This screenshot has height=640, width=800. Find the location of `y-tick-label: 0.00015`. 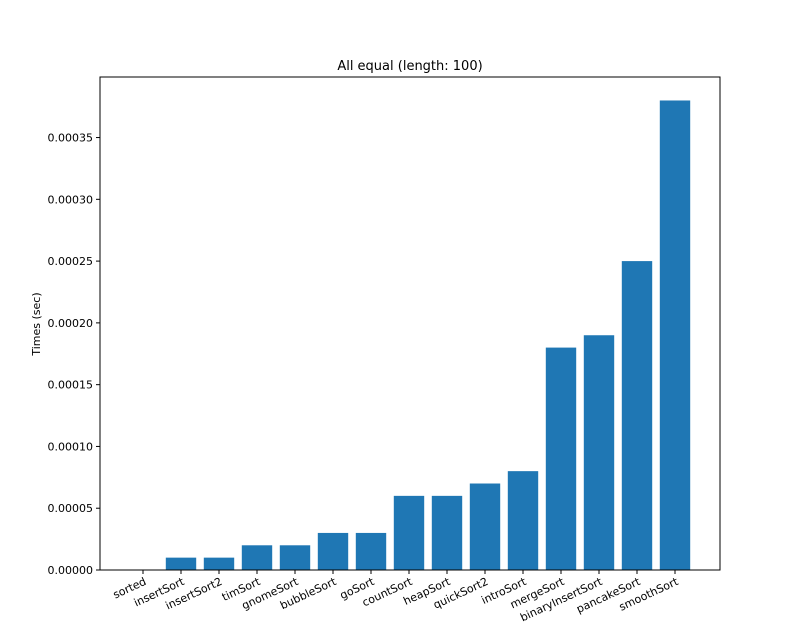

y-tick-label: 0.00015 is located at coordinates (71, 385).